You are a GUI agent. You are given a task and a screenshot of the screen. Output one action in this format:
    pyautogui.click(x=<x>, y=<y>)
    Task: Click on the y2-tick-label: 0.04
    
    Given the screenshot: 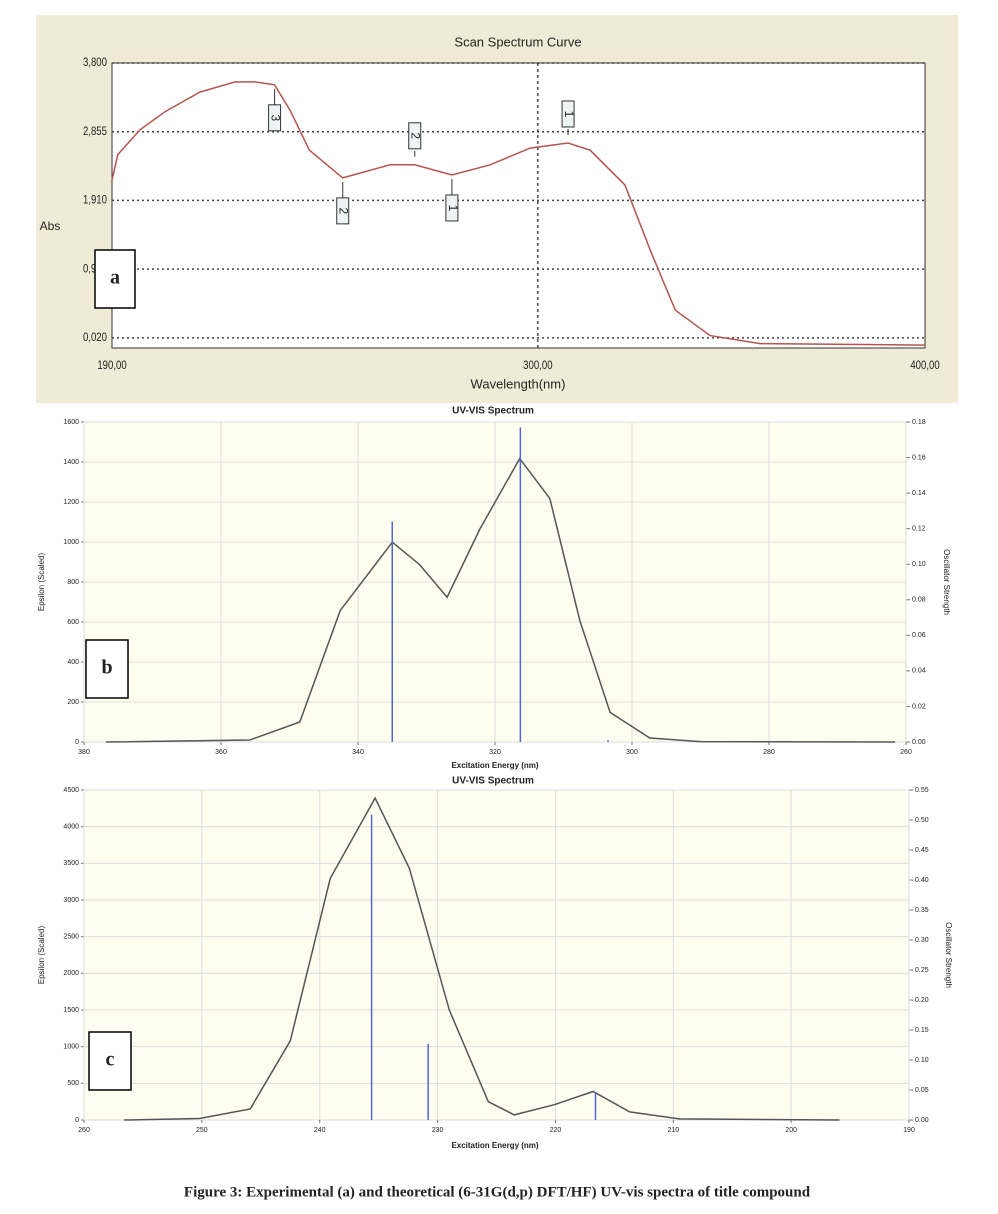 What is the action you would take?
    pyautogui.click(x=919, y=671)
    